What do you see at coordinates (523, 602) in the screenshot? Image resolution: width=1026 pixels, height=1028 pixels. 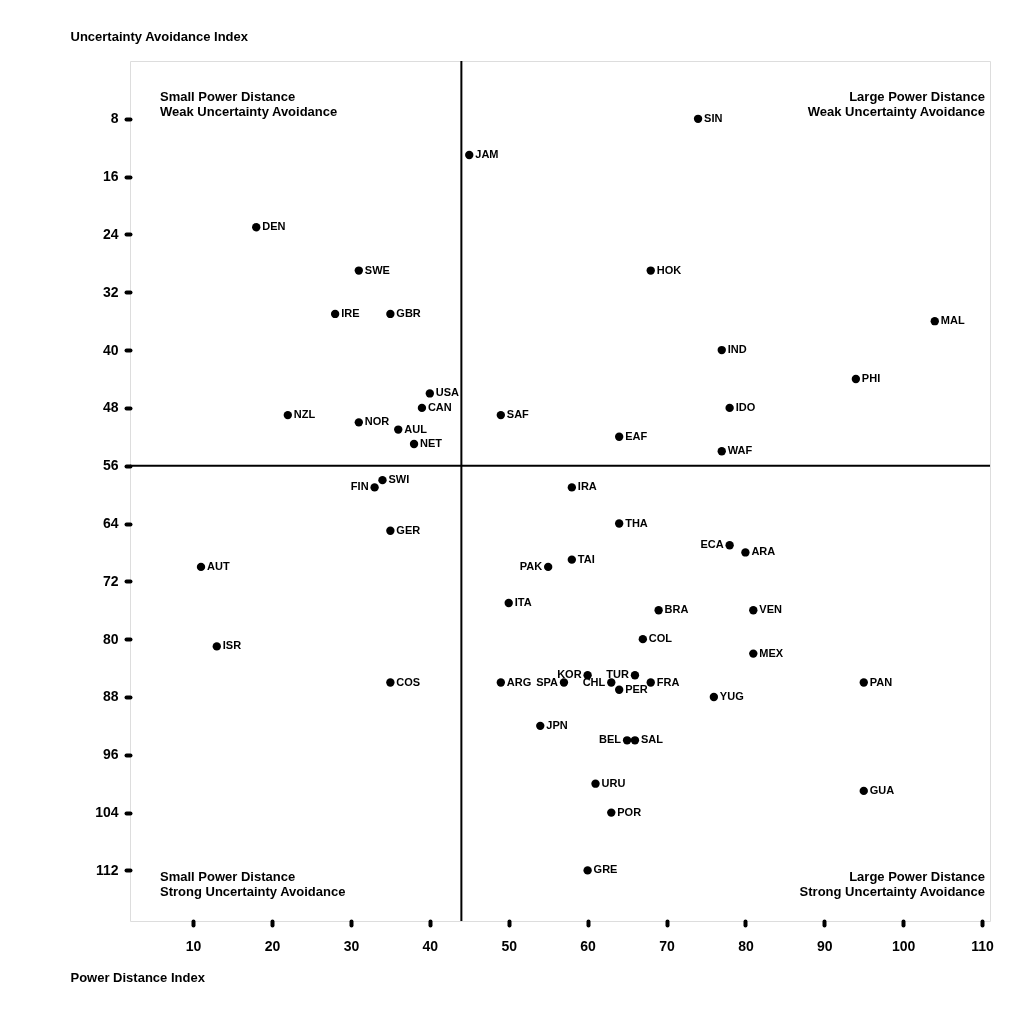 I see `annotation: ITA` at bounding box center [523, 602].